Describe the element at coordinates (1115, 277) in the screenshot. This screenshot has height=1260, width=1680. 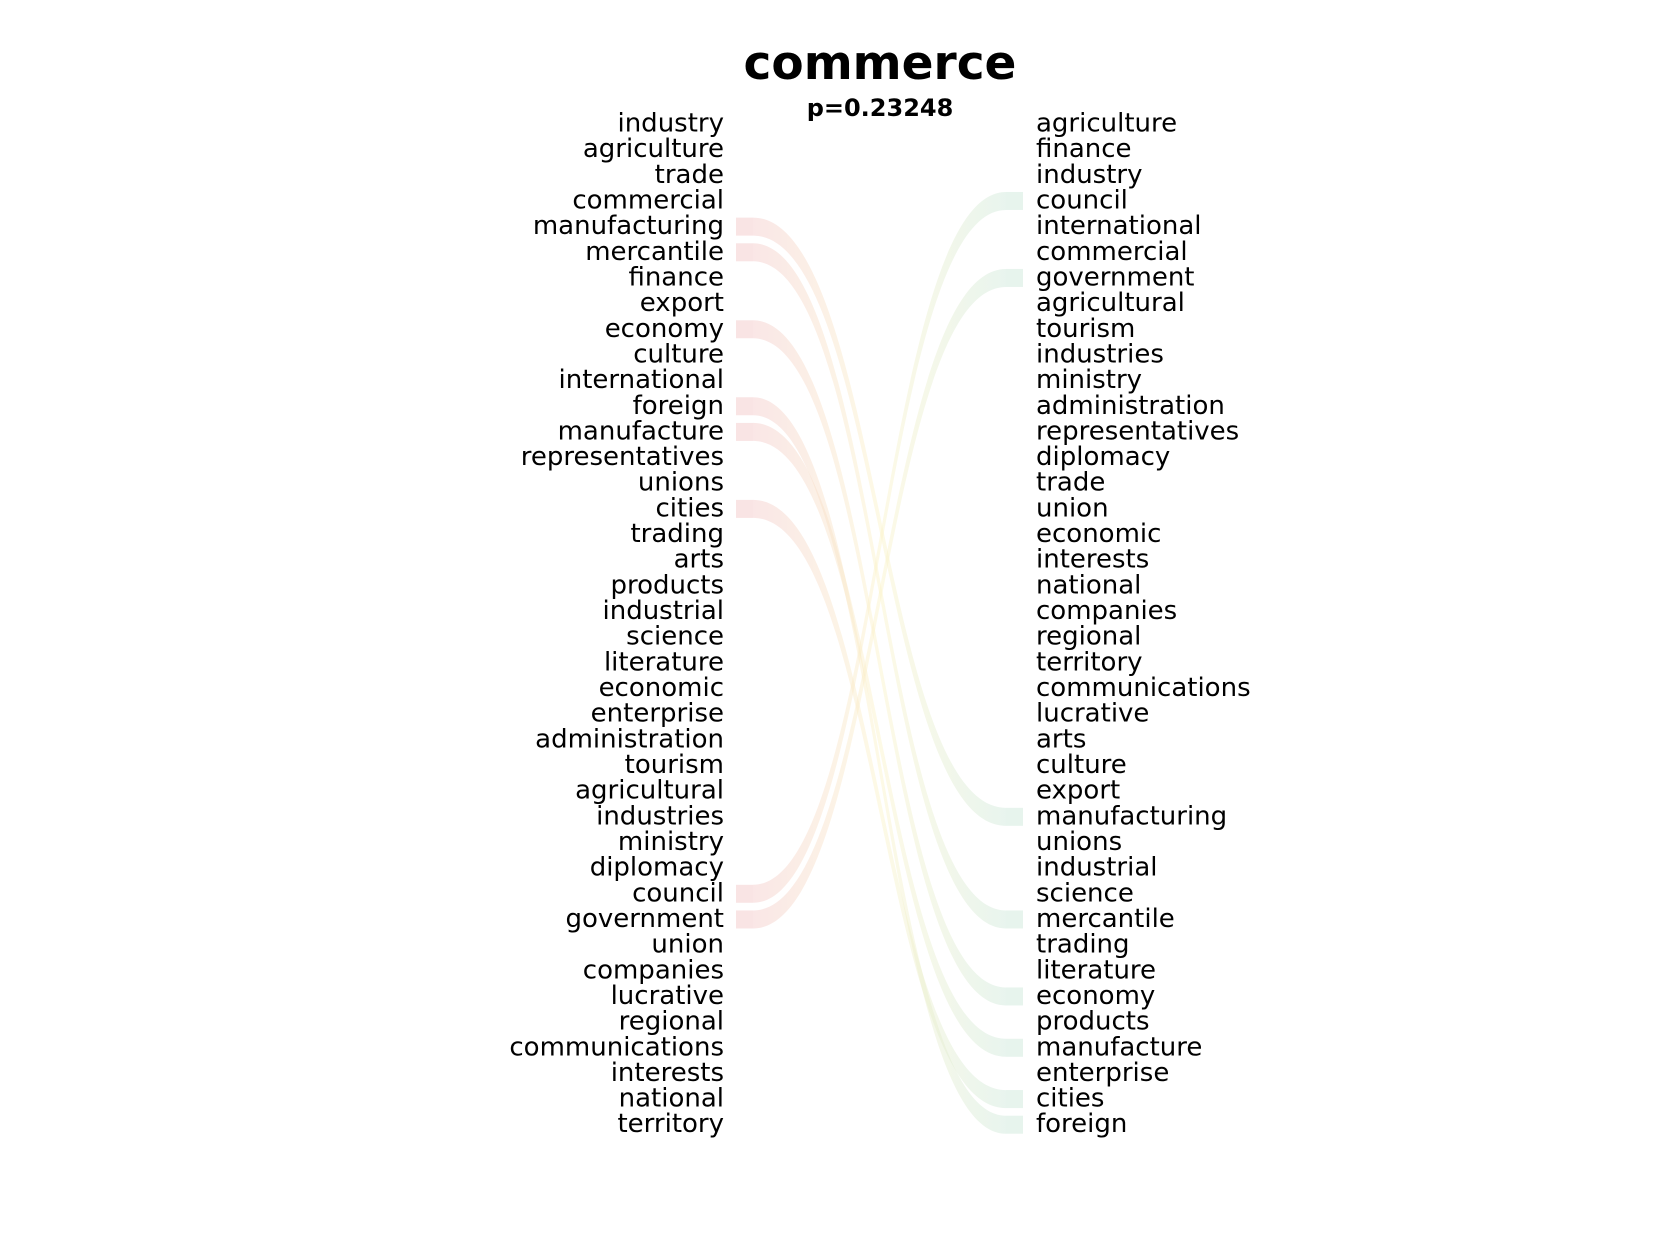
I see `right-word-government: government` at that location.